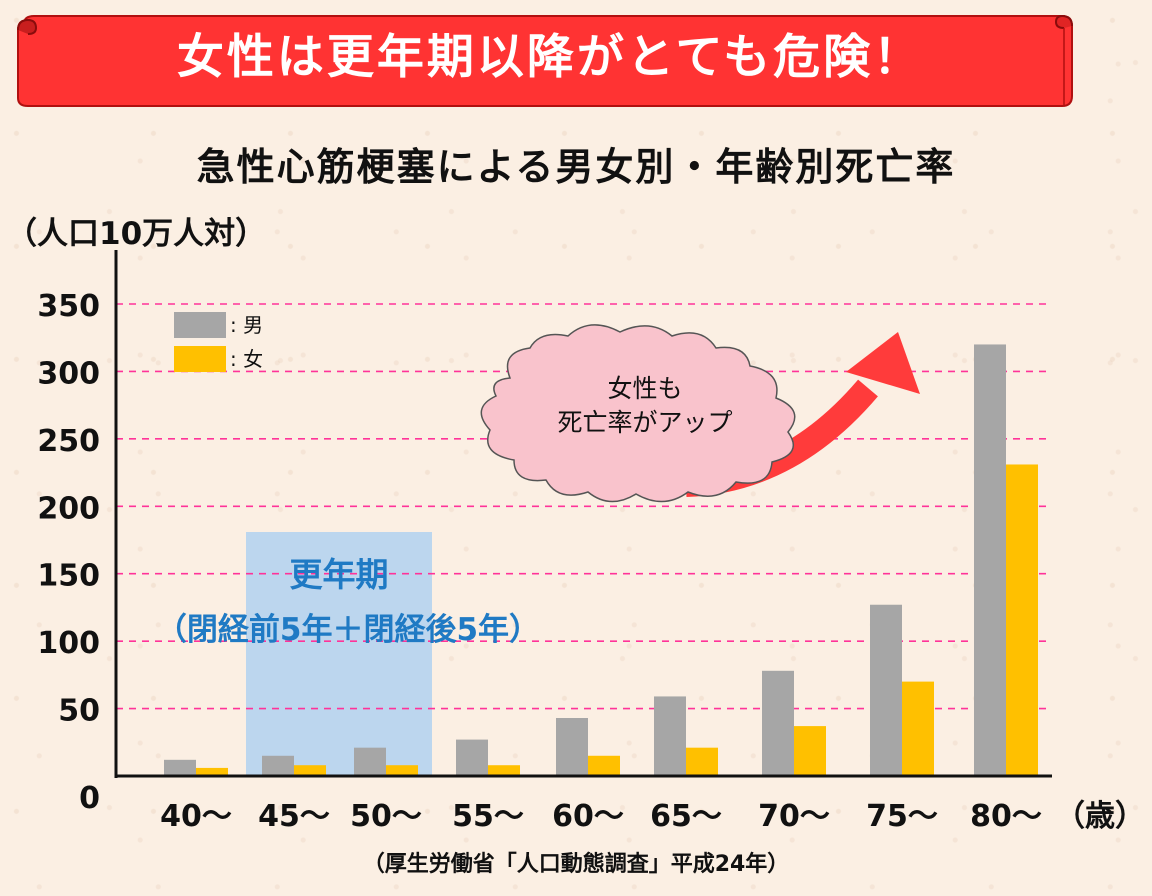 This screenshot has height=896, width=1152. Describe the element at coordinates (200, 325) in the screenshot. I see `legend-swatch-male` at that location.